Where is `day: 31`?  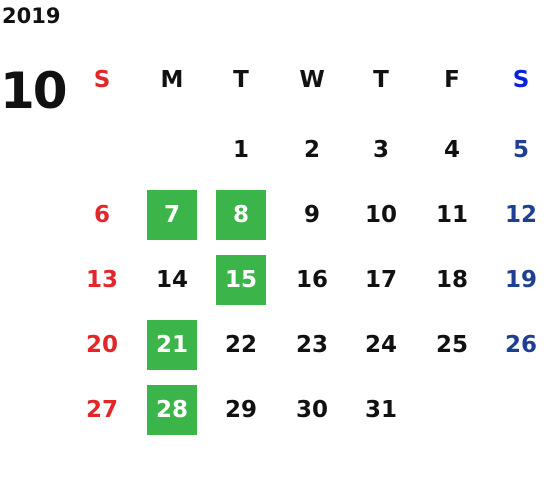 day: 31 is located at coordinates (380, 410).